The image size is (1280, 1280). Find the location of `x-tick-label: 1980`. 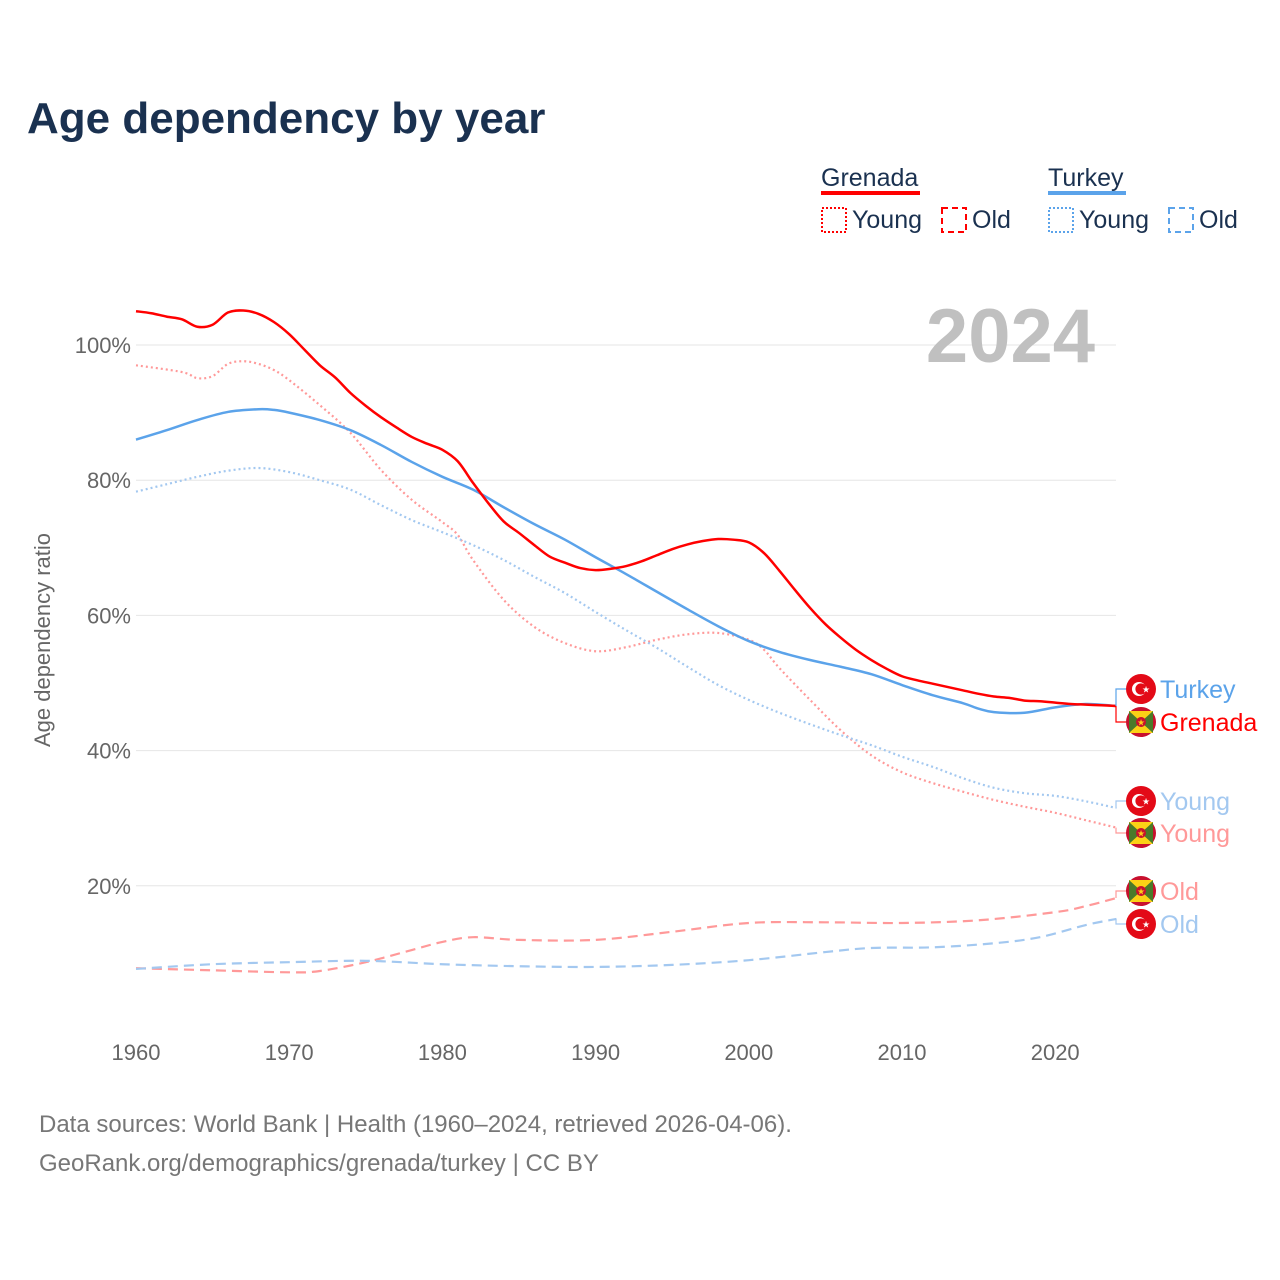

x-tick-label: 1980 is located at coordinates (442, 1052).